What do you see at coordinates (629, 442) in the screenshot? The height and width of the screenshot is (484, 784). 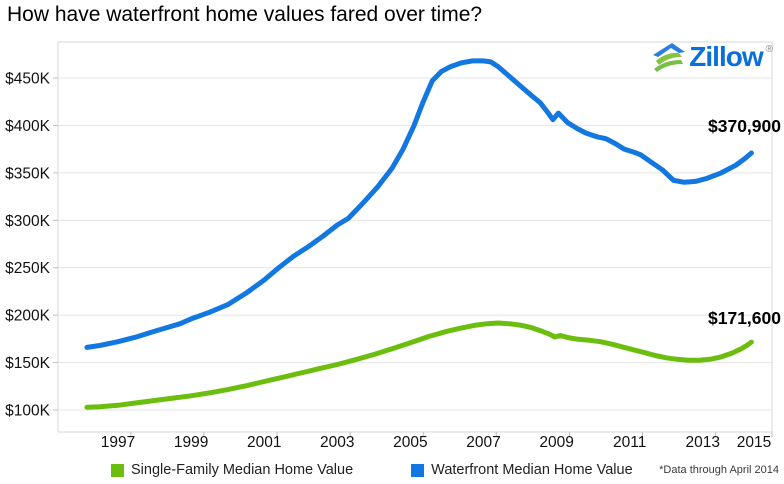 I see `x-axis-label: 2011` at bounding box center [629, 442].